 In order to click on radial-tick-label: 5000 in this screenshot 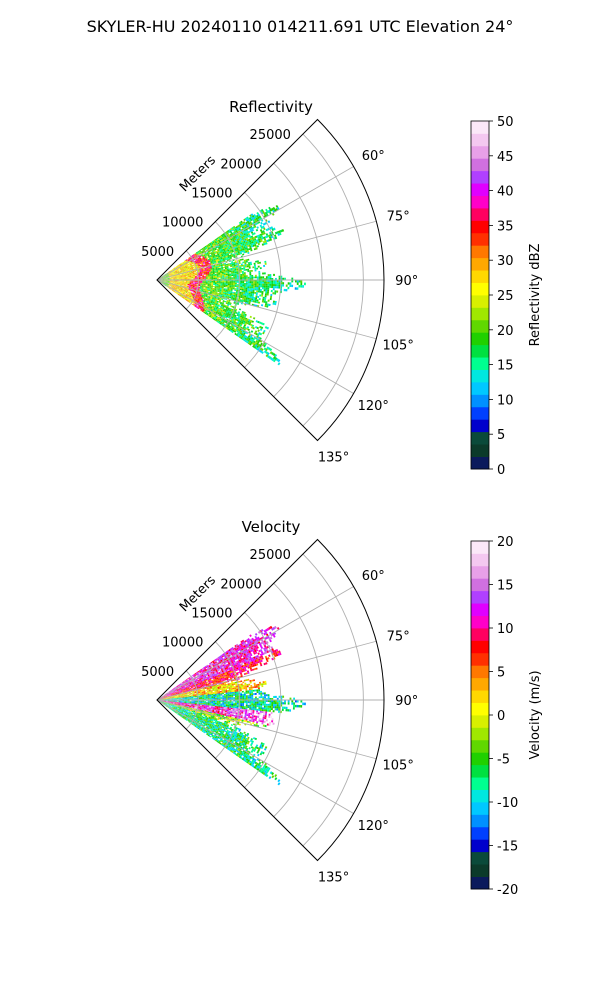, I will do `click(157, 252)`.